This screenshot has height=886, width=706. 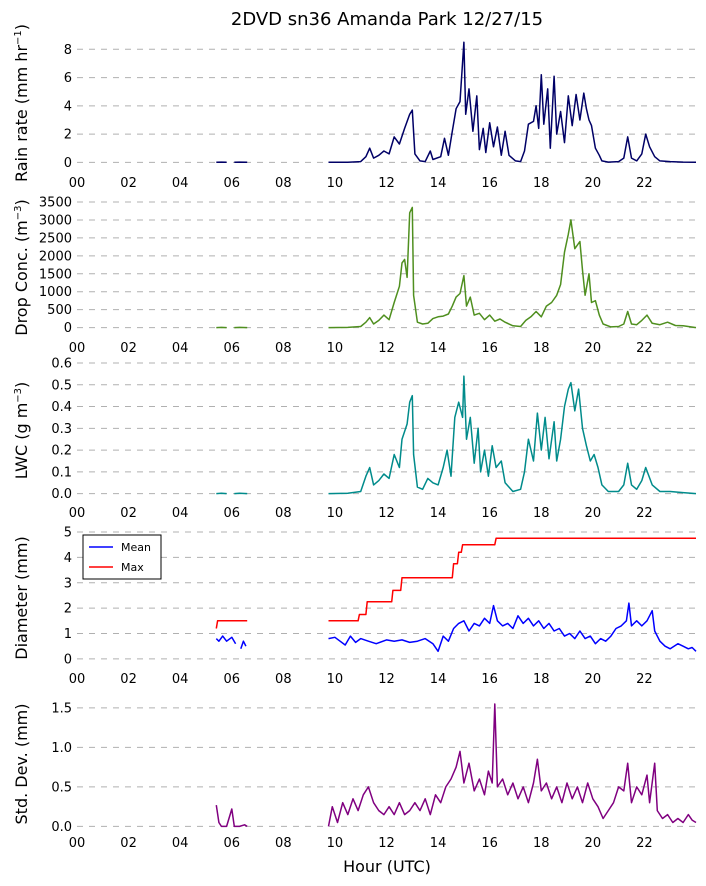 I want to click on x-axis-label: Hour (UTC), so click(x=387, y=866).